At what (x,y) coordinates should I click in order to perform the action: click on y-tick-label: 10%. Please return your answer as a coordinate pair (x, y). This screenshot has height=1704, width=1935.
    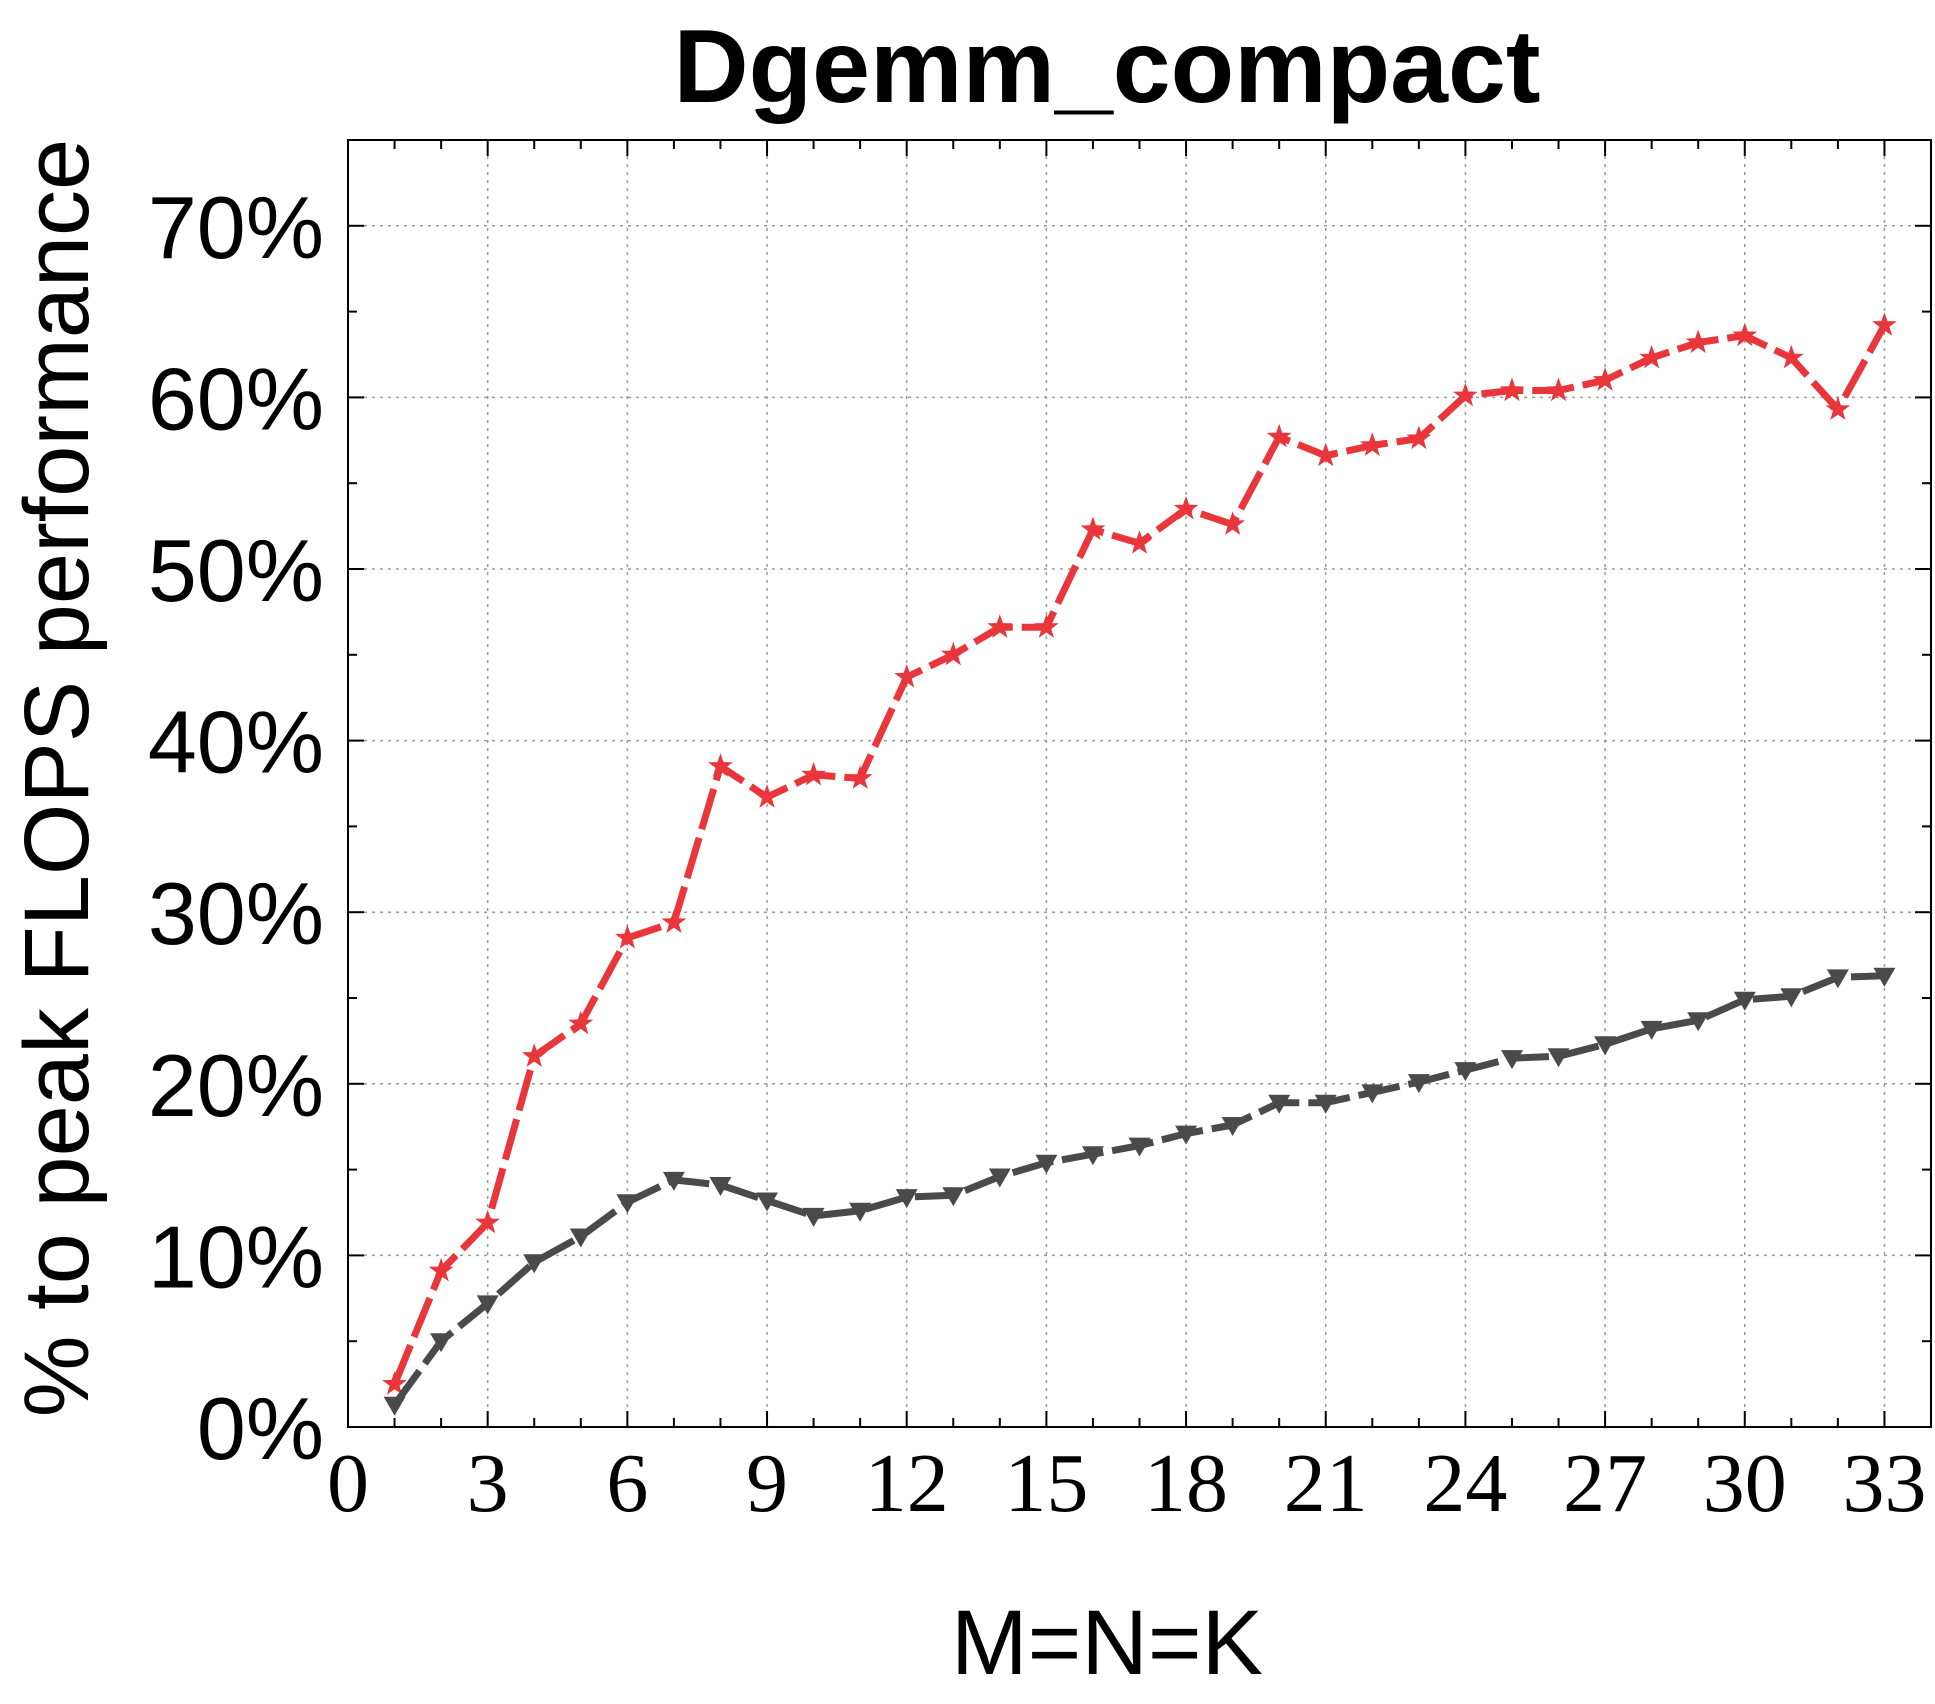
    Looking at the image, I should click on (236, 1256).